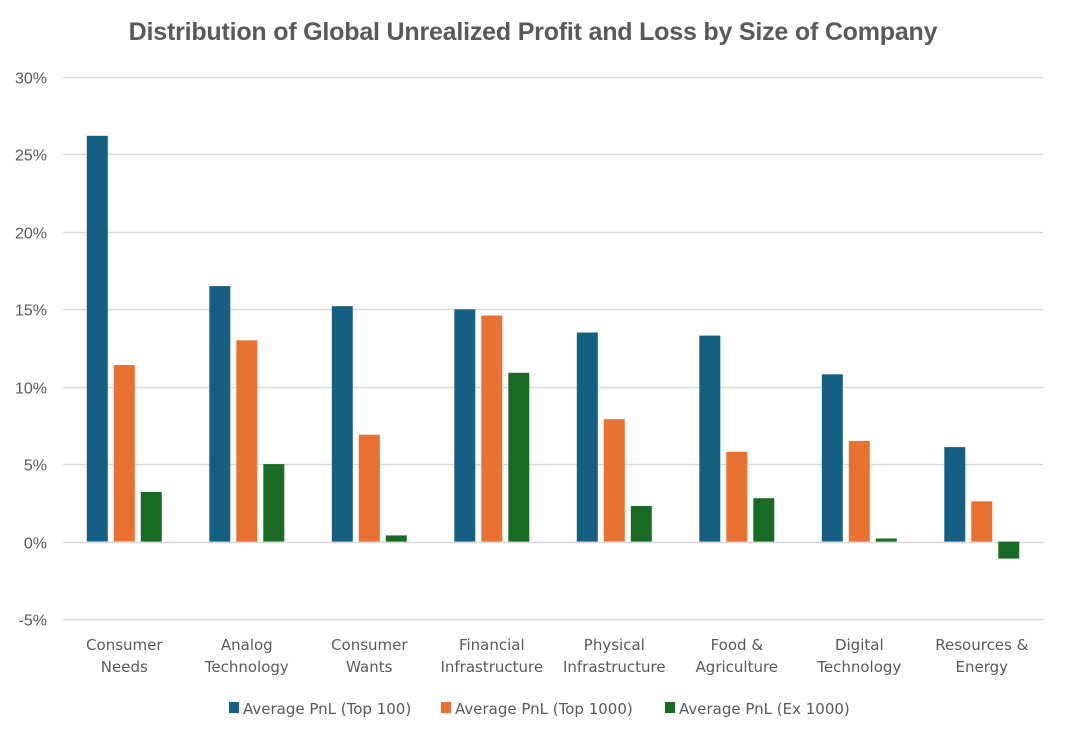  What do you see at coordinates (544, 709) in the screenshot?
I see `legend-label: Average PnL (Top 1000)` at bounding box center [544, 709].